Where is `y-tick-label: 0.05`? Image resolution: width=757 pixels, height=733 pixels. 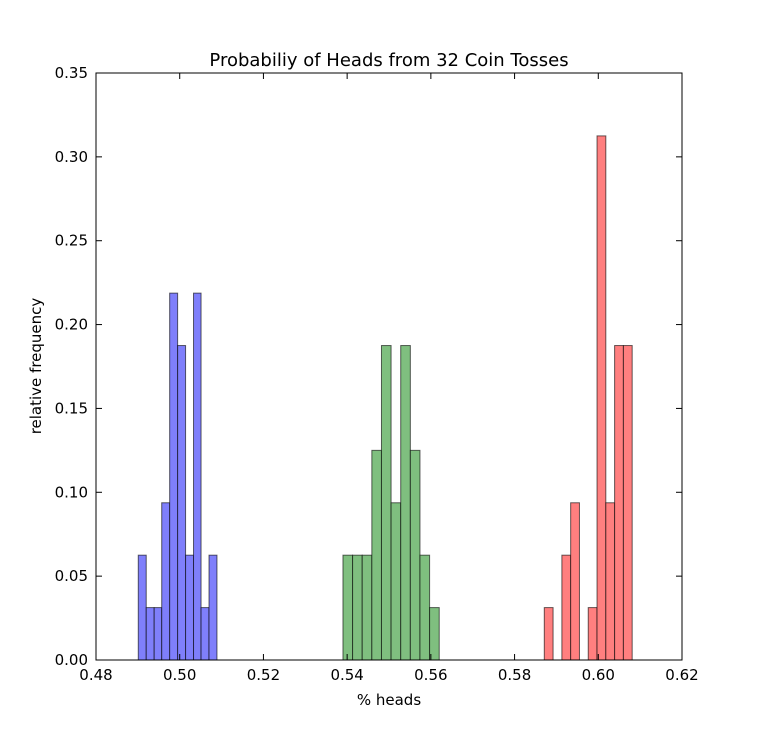
y-tick-label: 0.05 is located at coordinates (71, 576).